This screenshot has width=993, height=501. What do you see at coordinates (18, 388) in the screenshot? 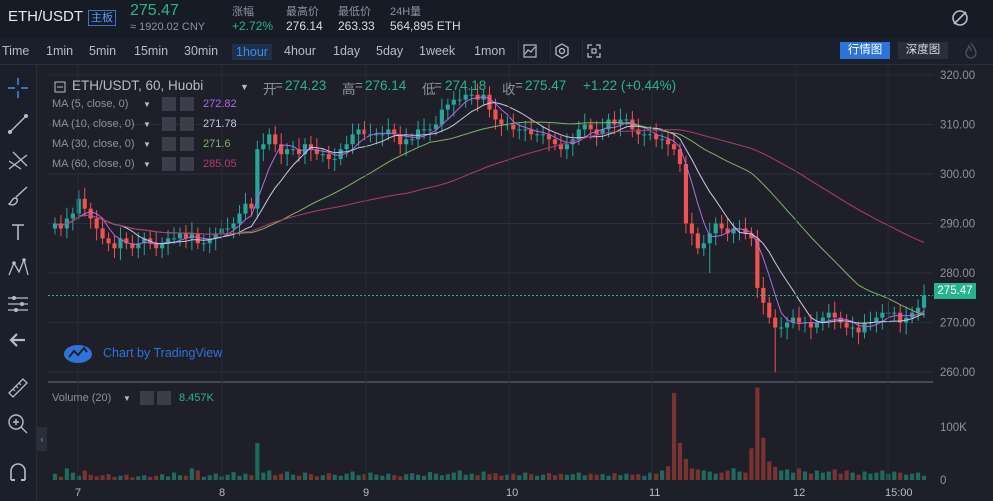
I see `ruler-icon` at bounding box center [18, 388].